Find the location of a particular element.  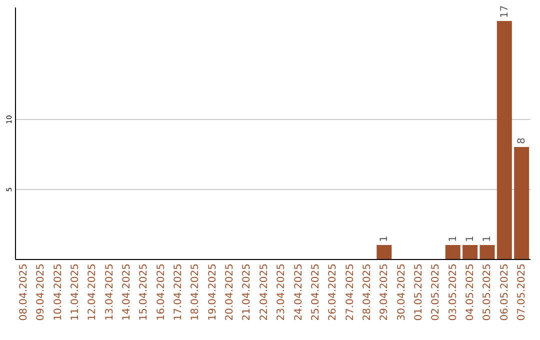

x-tick-label: 01.05.2025 is located at coordinates (419, 292).